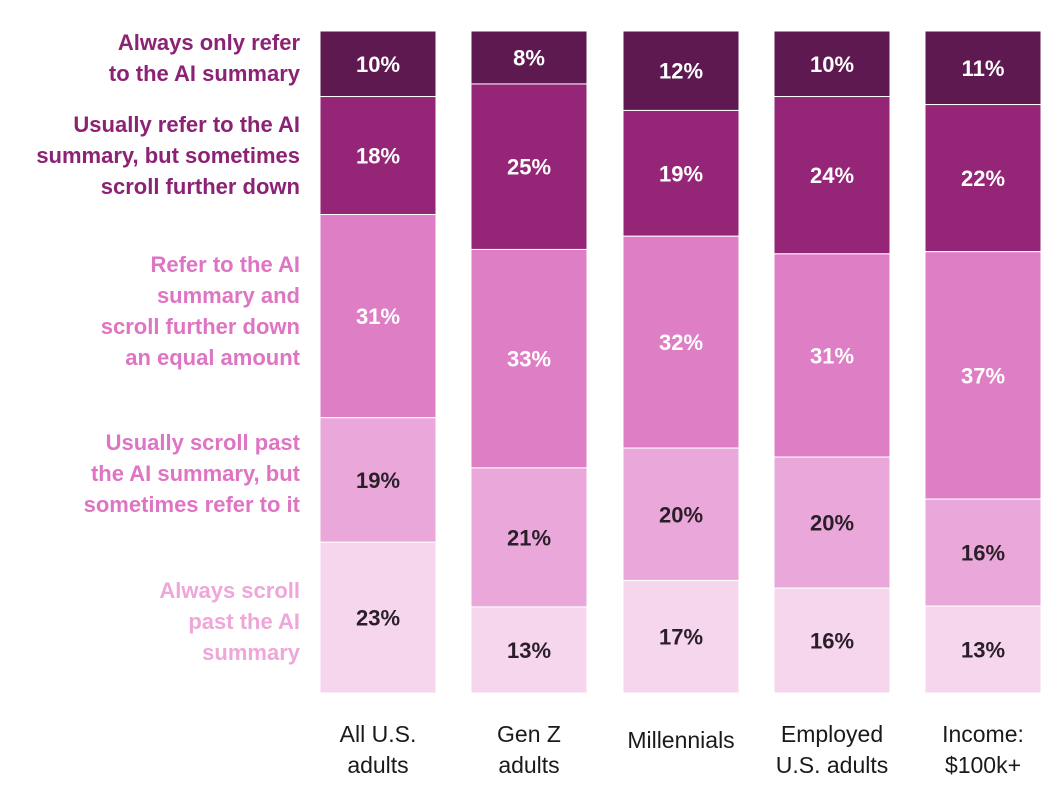  What do you see at coordinates (832, 765) in the screenshot?
I see `category-label: U.S. adults` at bounding box center [832, 765].